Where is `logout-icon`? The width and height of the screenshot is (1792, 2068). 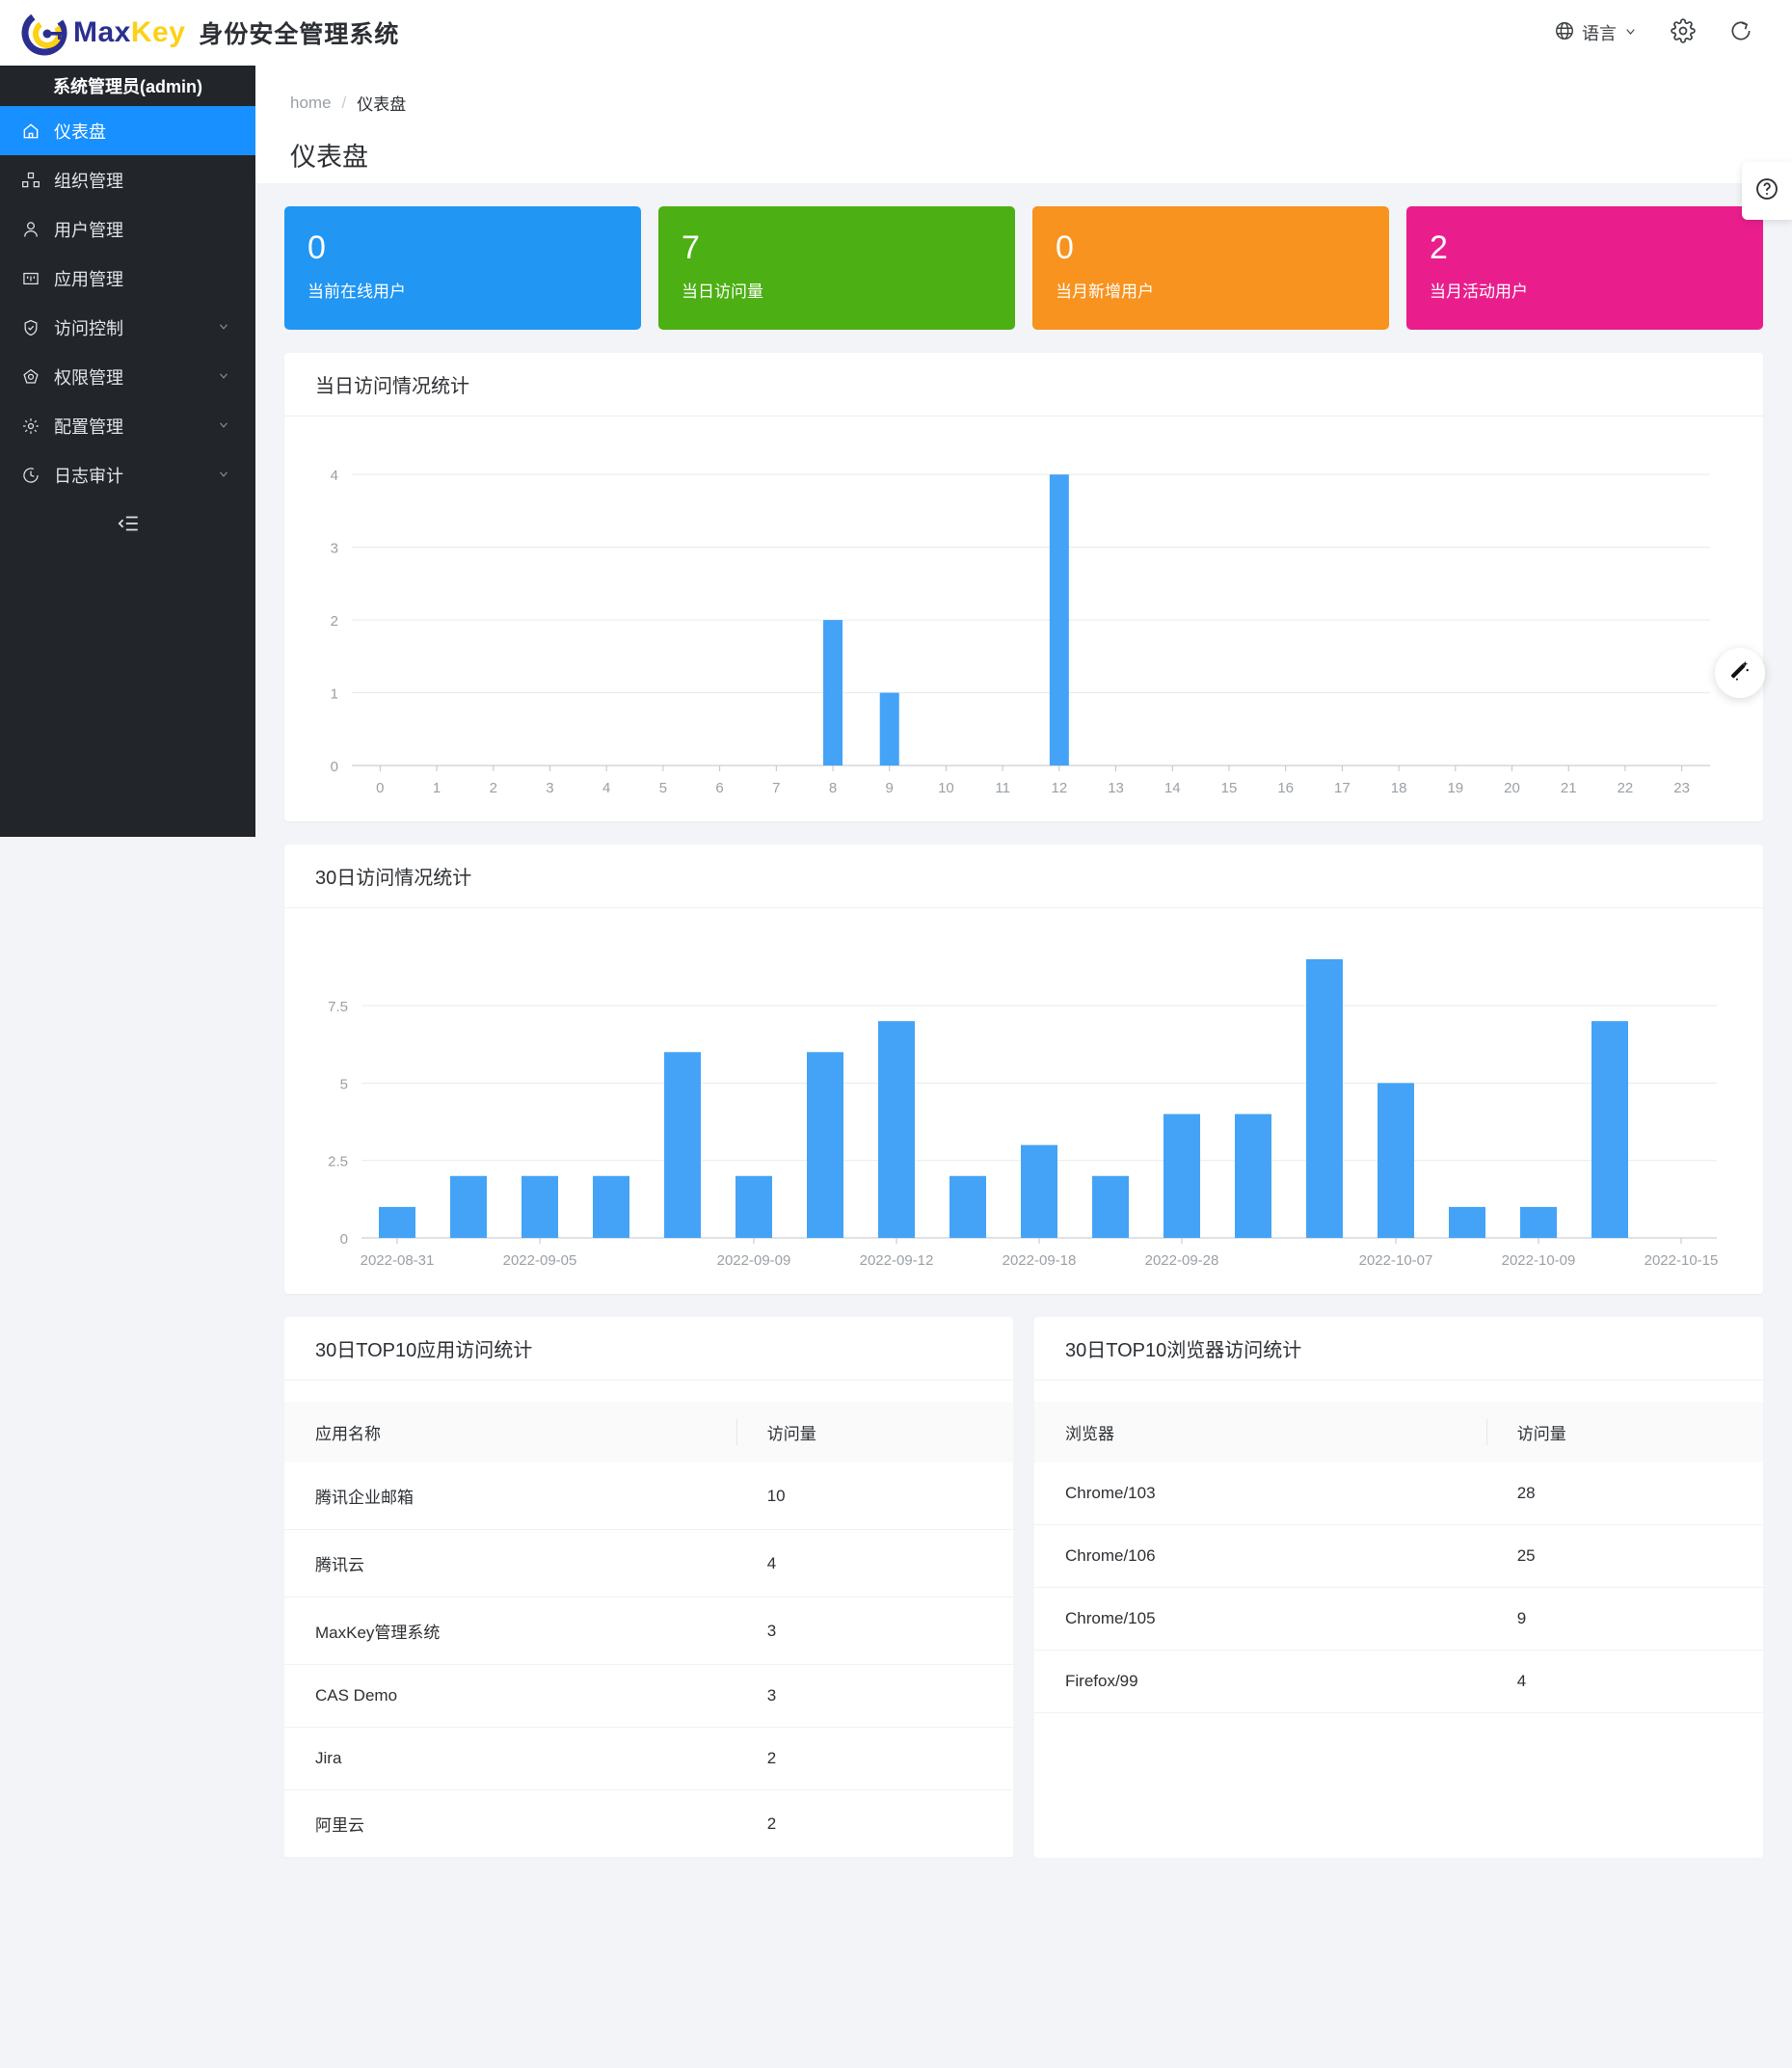 logout-icon is located at coordinates (1740, 33).